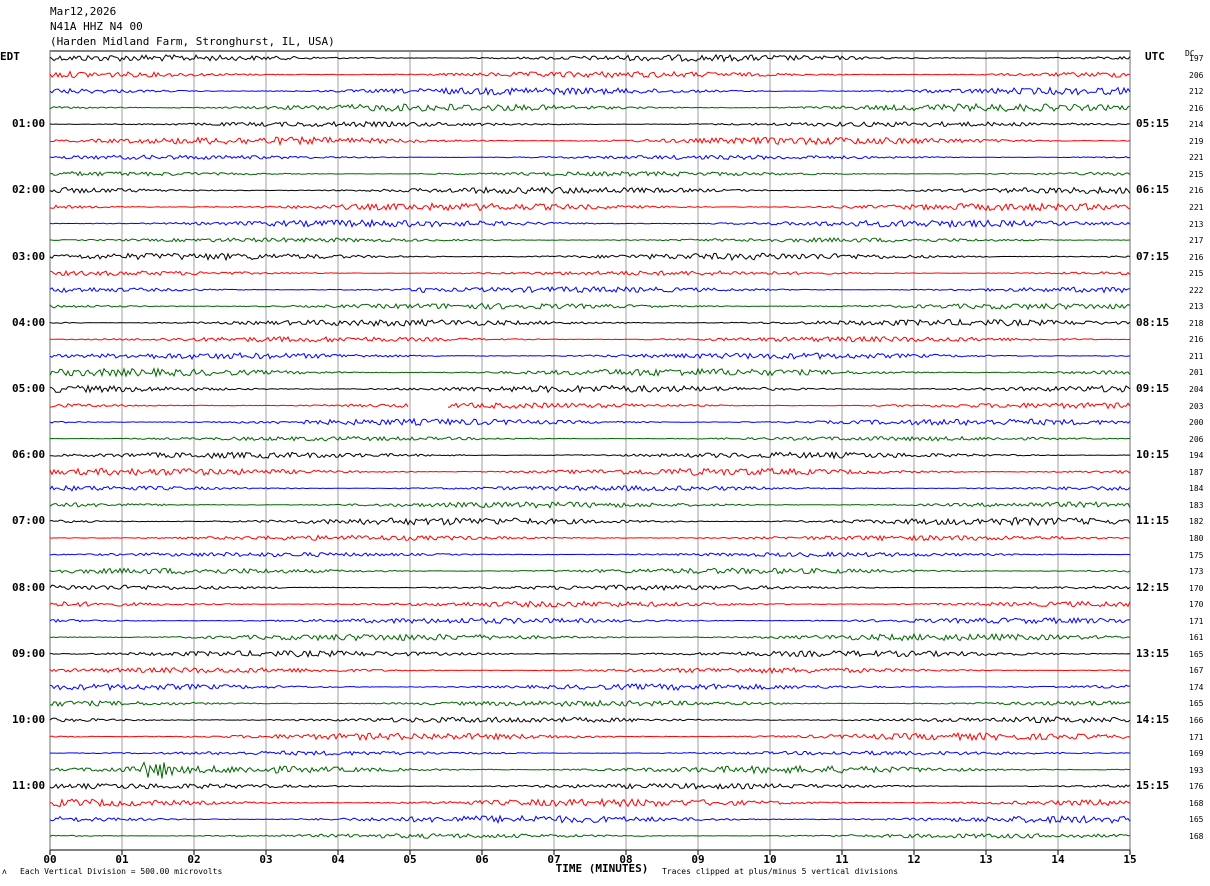  Describe the element at coordinates (1196, 241) in the screenshot. I see `dc-offset-value: 217` at that location.